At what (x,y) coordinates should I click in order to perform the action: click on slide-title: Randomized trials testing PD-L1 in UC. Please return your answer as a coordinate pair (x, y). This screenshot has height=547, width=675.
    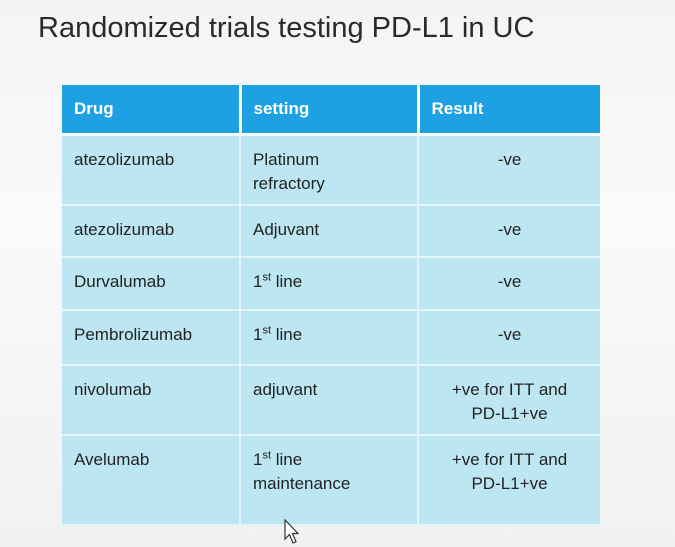
    Looking at the image, I should click on (286, 28).